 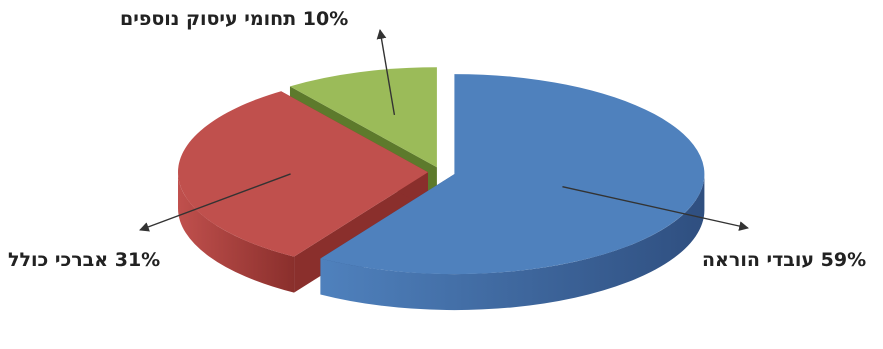 I want to click on slice-value-other: 10%, so click(x=325, y=19).